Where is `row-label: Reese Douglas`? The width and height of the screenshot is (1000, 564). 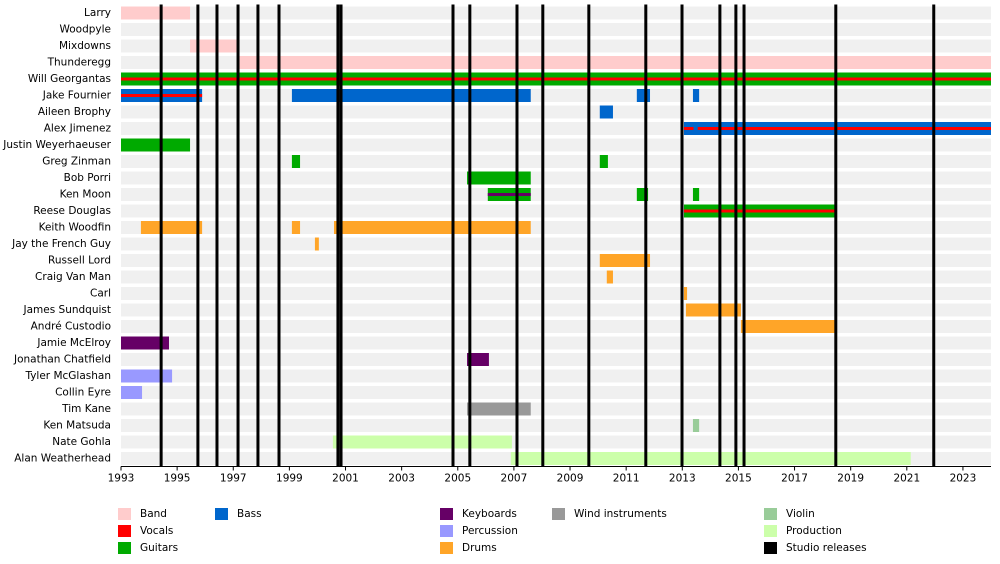
row-label: Reese Douglas is located at coordinates (72, 211).